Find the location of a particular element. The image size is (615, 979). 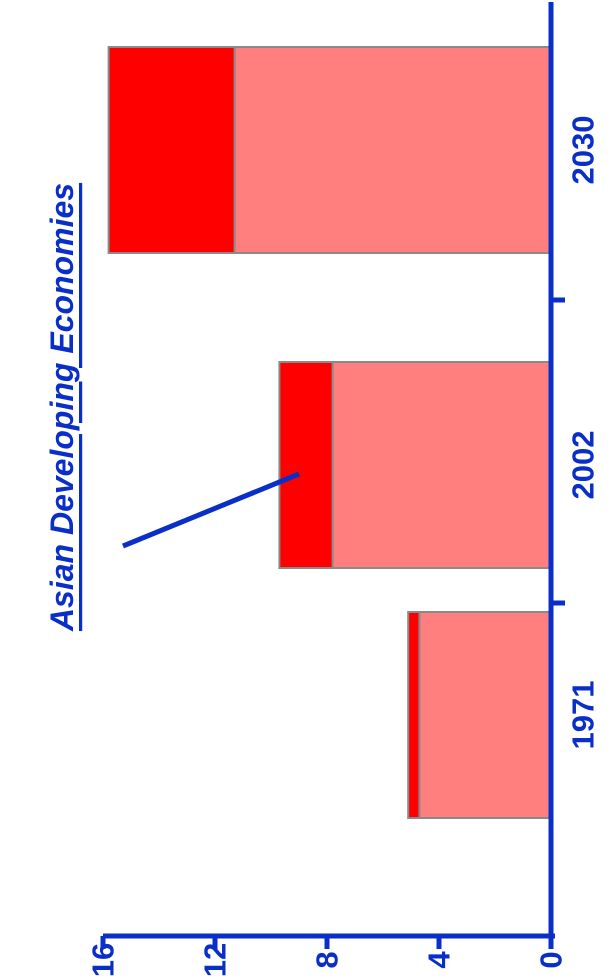

value-tick-label-4: 4 is located at coordinates (439, 960).